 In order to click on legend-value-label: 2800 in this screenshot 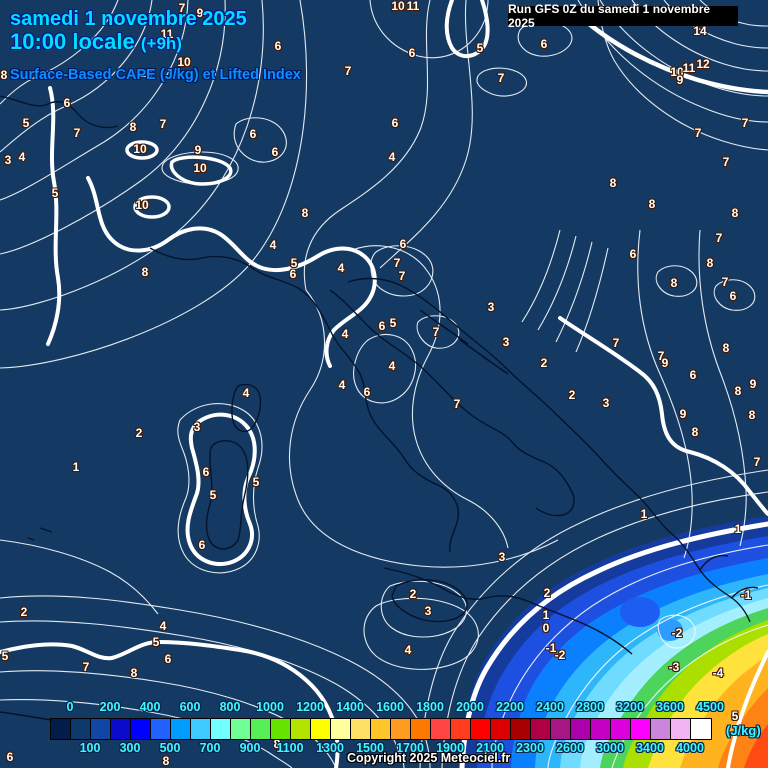, I will do `click(590, 707)`.